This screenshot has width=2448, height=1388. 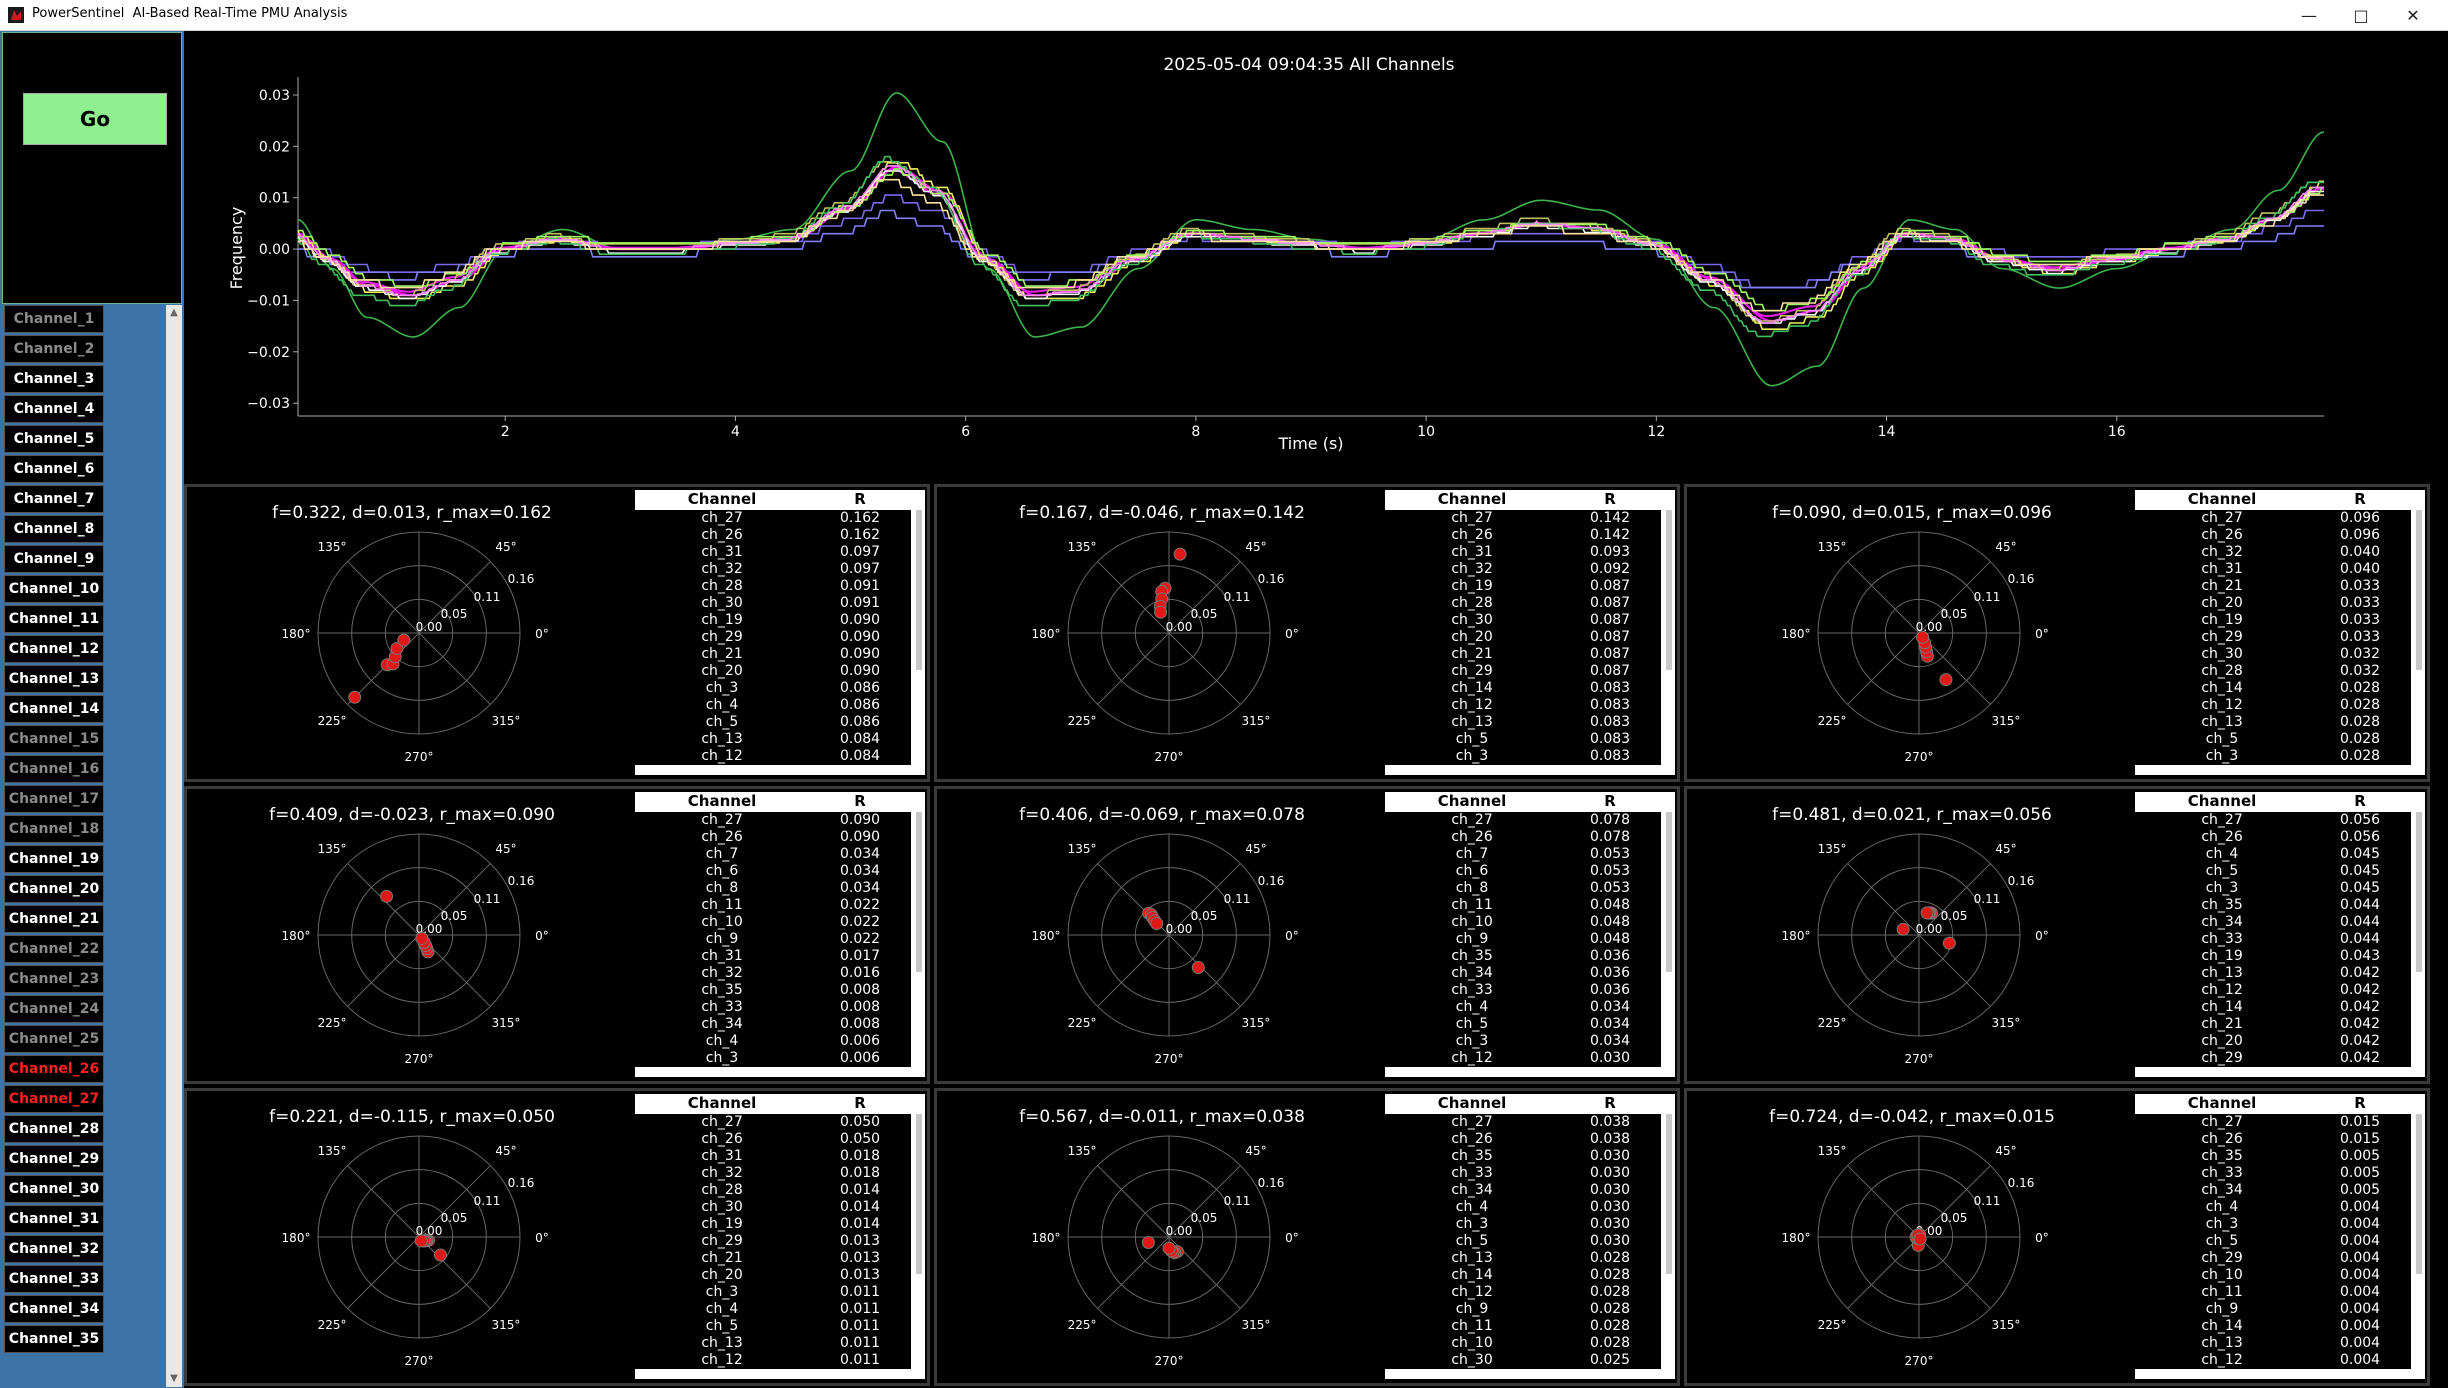 What do you see at coordinates (1523, 888) in the screenshot?
I see `table-row: ch_8 0.053` at bounding box center [1523, 888].